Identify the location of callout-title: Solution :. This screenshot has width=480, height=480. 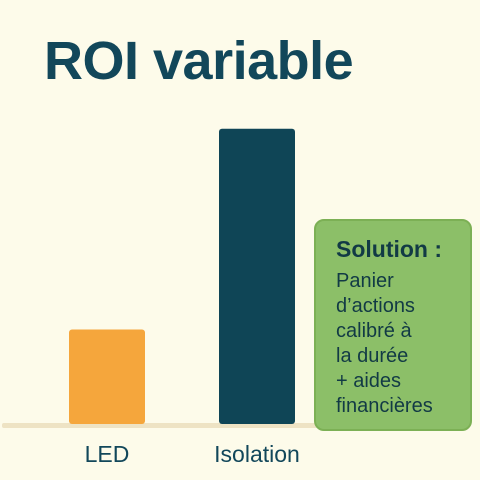
(389, 249).